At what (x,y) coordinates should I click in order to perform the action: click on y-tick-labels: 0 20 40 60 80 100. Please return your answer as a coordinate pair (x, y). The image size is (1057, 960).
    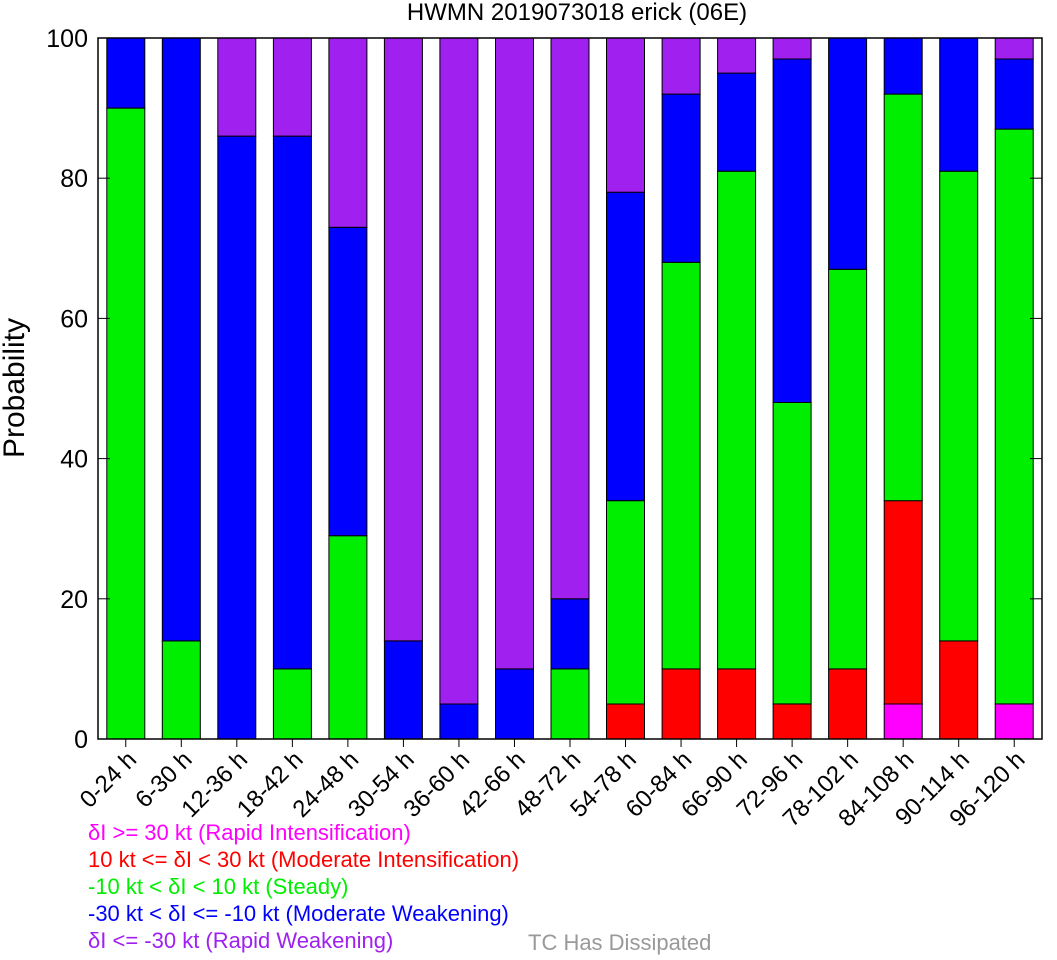
    Looking at the image, I should click on (67, 389).